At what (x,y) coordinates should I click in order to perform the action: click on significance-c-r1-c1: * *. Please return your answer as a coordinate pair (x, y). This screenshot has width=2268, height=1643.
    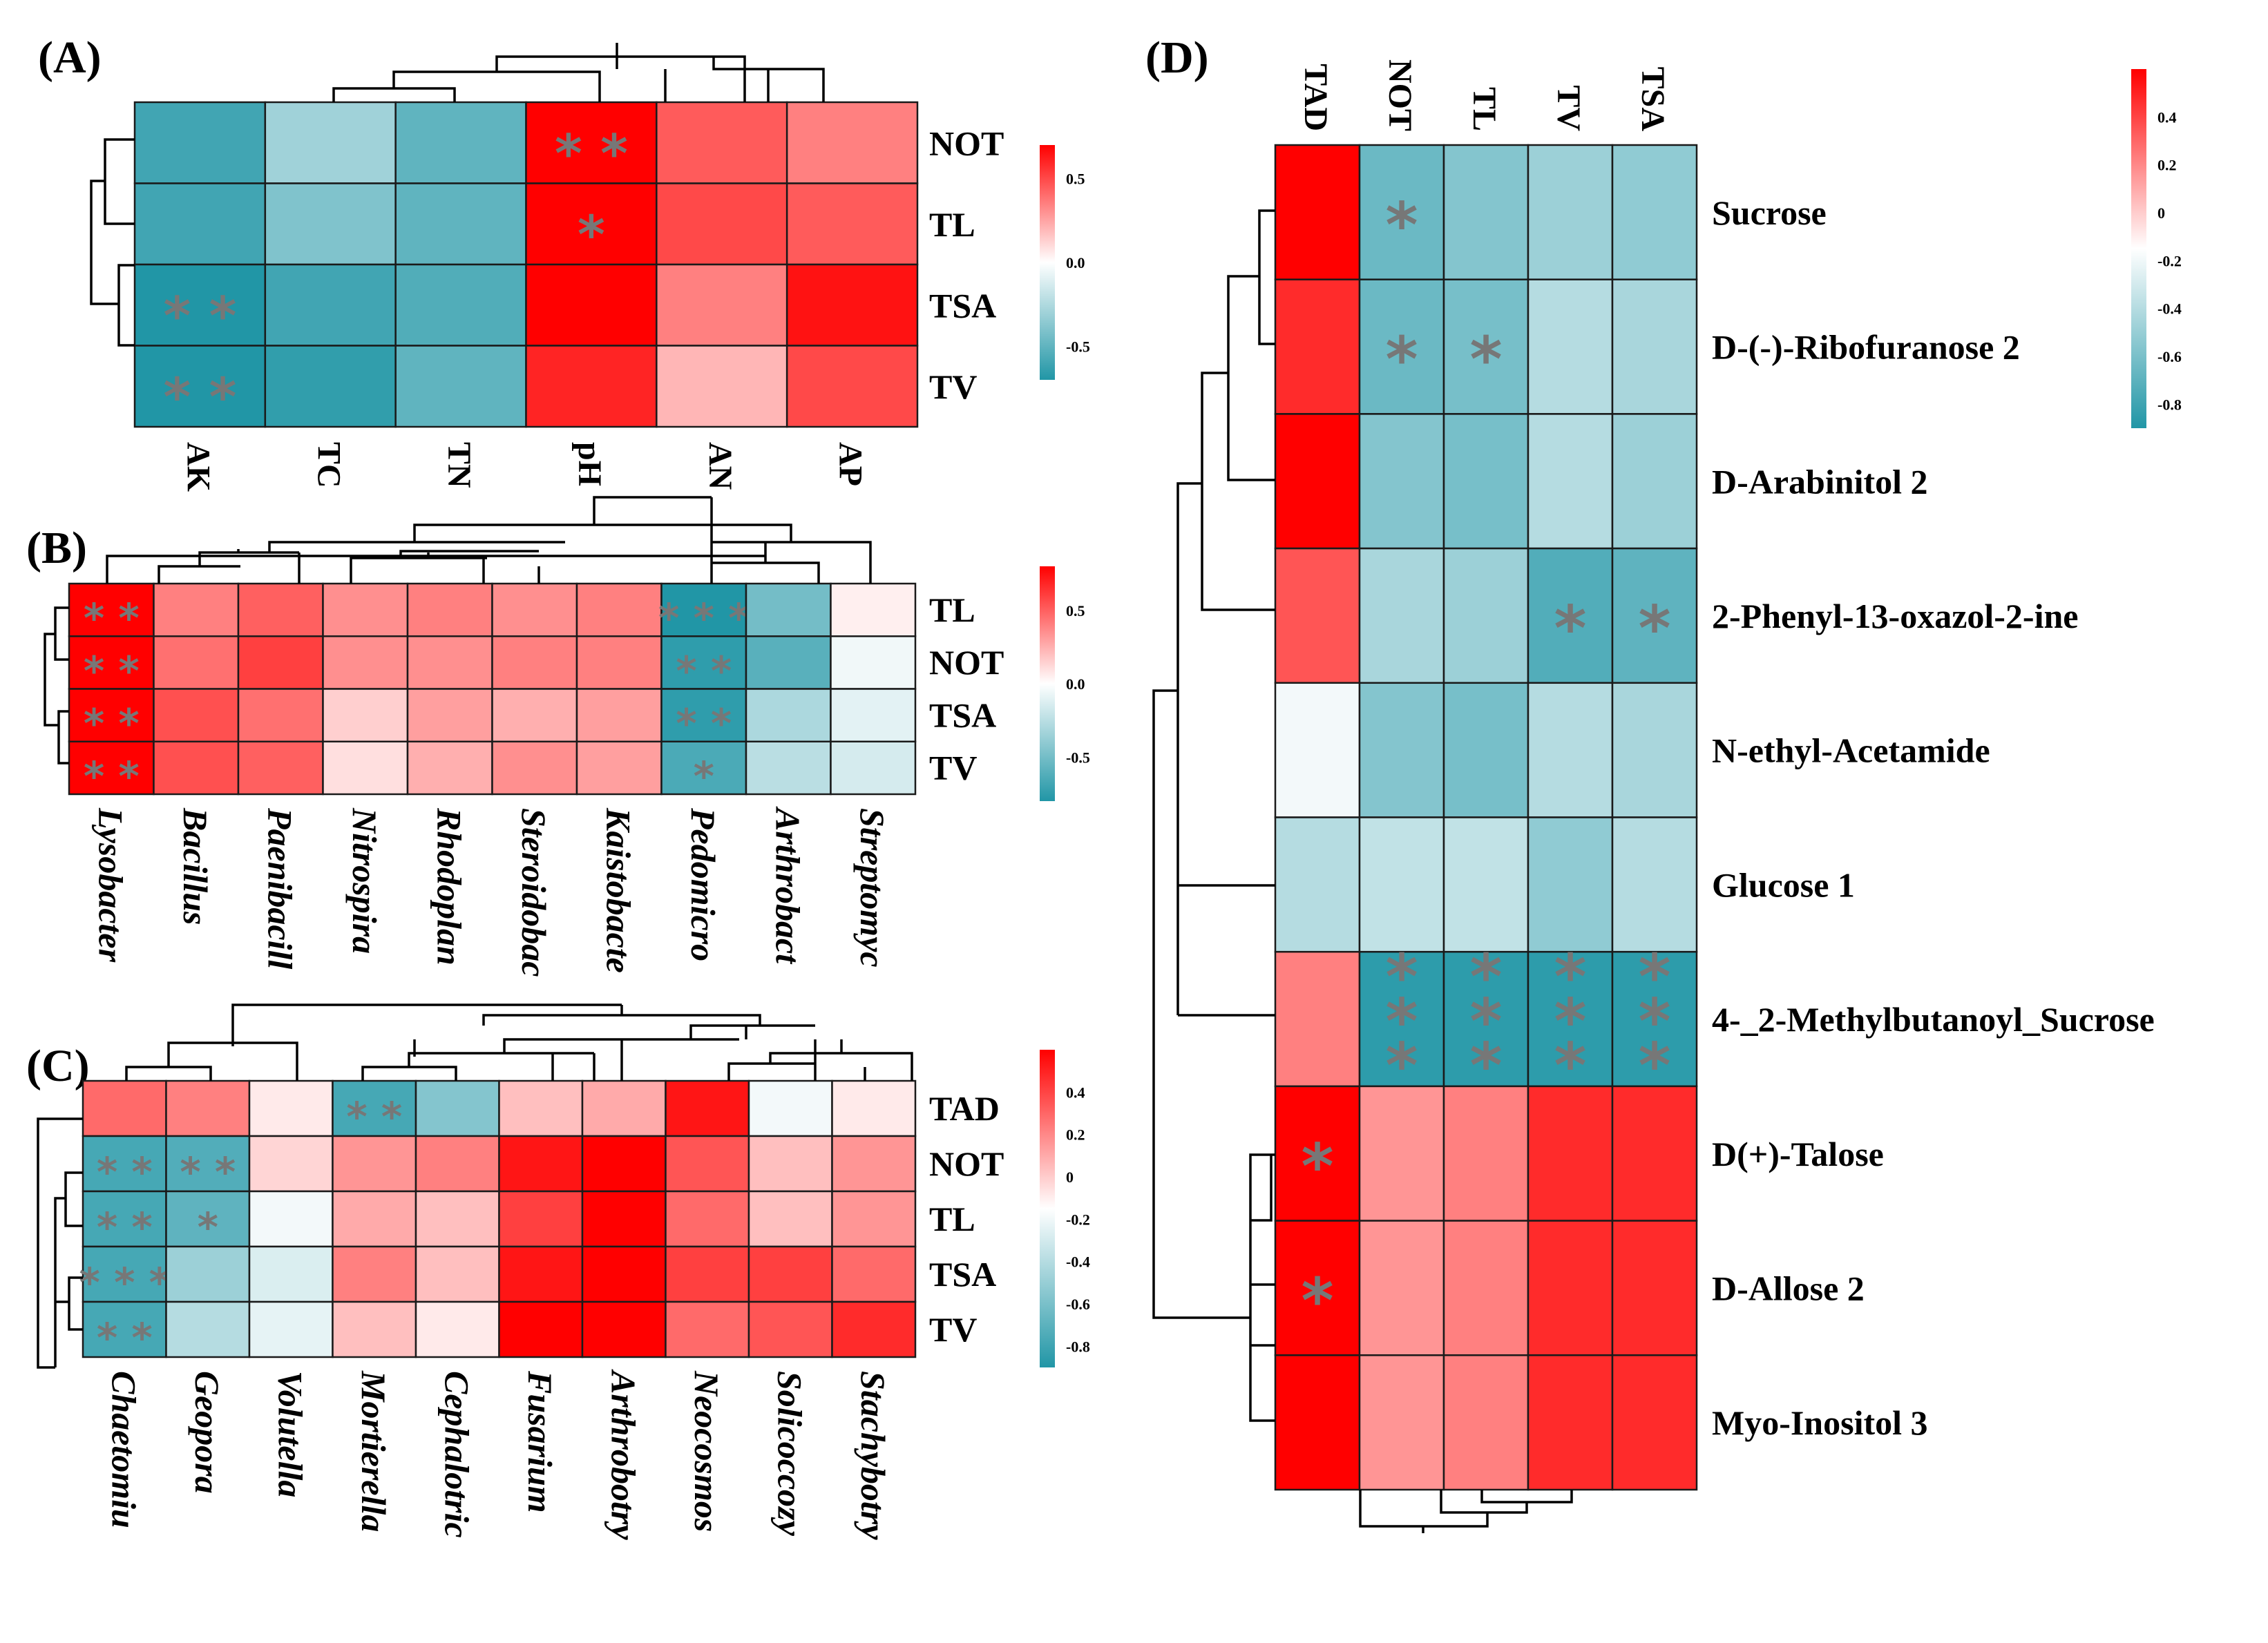
    Looking at the image, I should click on (208, 1172).